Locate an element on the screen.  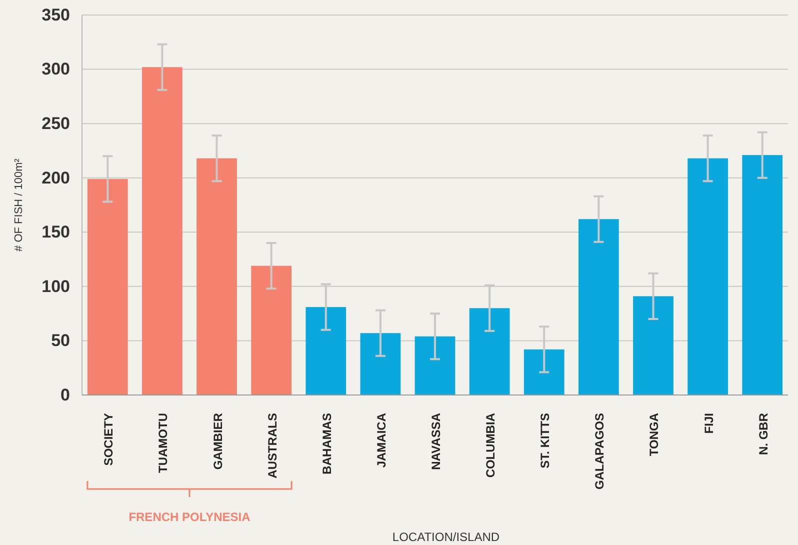
y-axis-title: # OF FISH / 100m² is located at coordinates (19, 205).